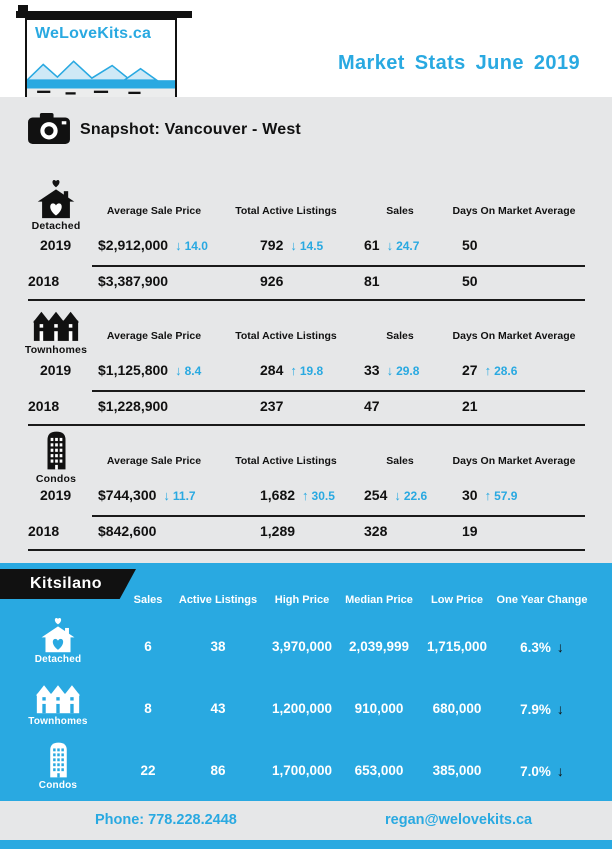 The image size is (612, 849). Describe the element at coordinates (68, 584) in the screenshot. I see `kitsilano-banner: Kitsilano` at that location.